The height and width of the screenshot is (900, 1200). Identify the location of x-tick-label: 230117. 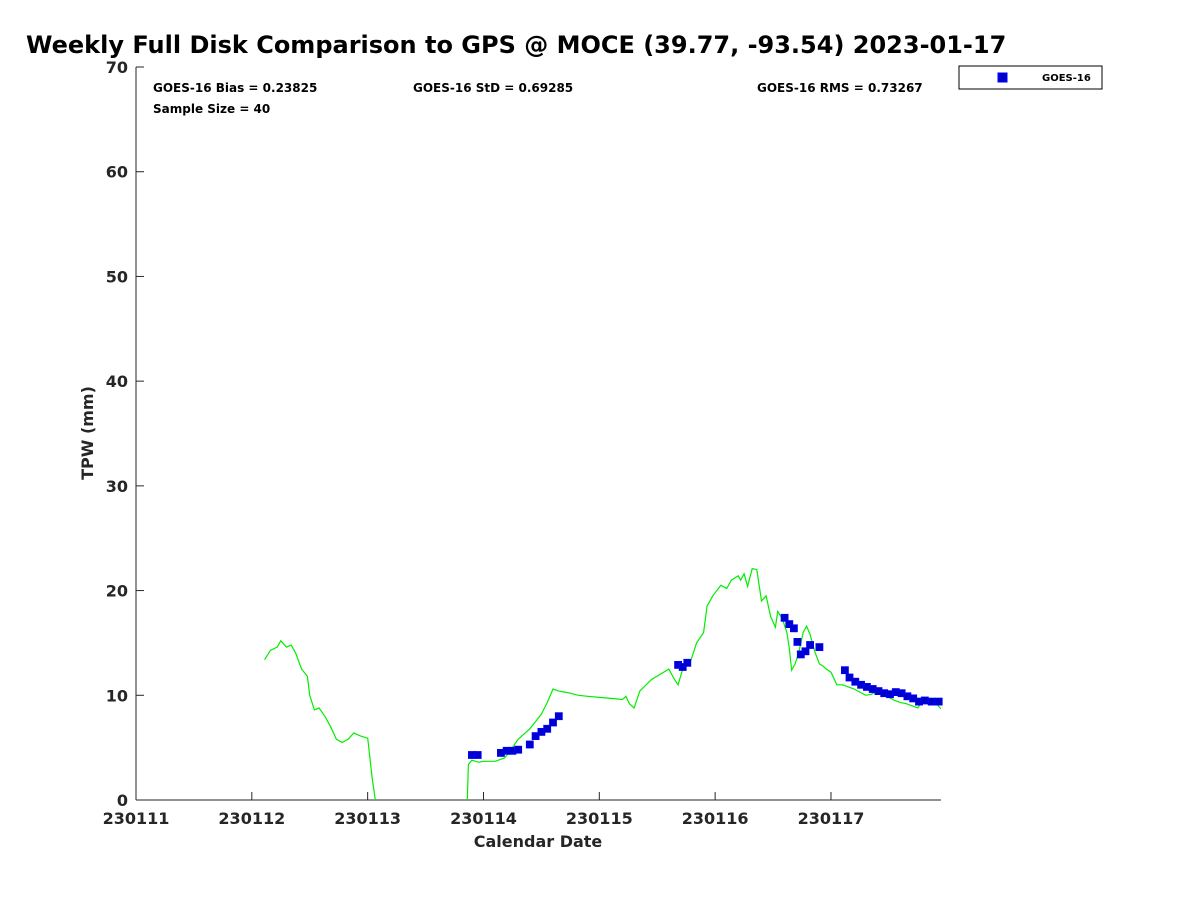
(831, 818).